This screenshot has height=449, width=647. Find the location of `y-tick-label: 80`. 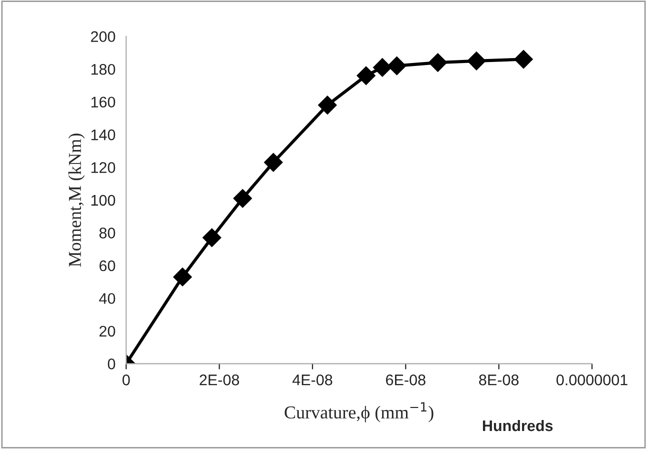

y-tick-label: 80 is located at coordinates (107, 233).